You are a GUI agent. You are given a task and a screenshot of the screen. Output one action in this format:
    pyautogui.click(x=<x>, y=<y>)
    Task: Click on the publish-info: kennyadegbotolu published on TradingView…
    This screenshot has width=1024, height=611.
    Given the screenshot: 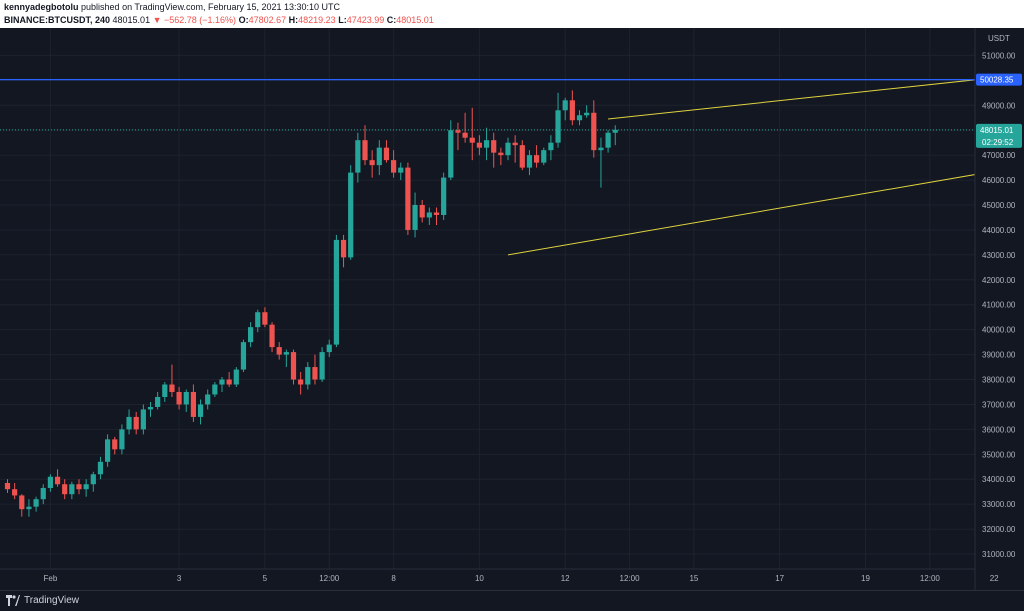 What is the action you would take?
    pyautogui.click(x=172, y=7)
    